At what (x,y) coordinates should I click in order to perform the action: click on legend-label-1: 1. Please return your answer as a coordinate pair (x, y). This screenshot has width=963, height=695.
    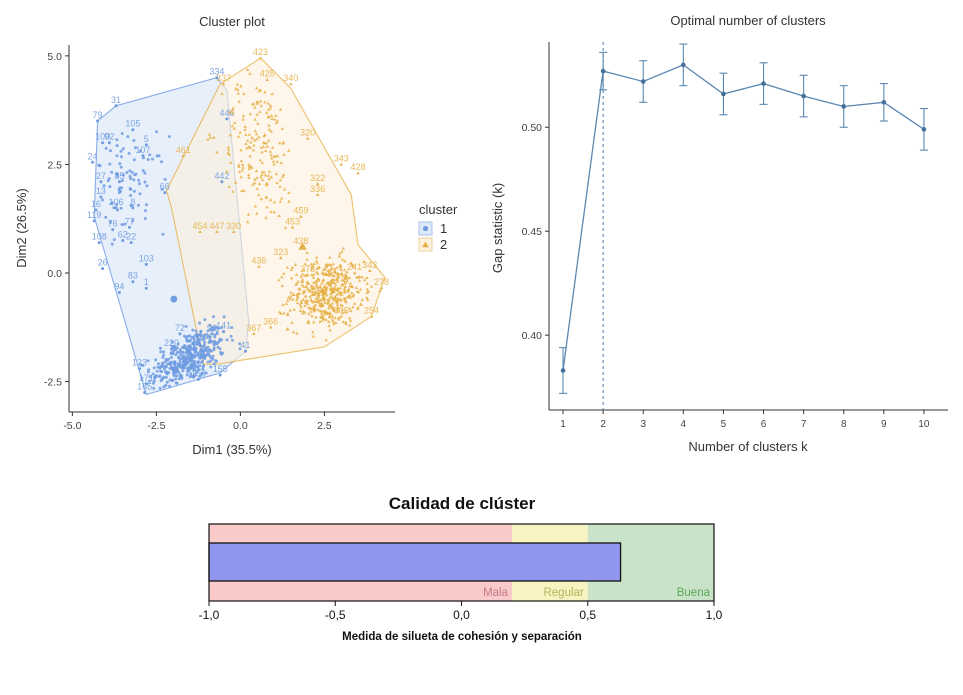
    Looking at the image, I should click on (443, 228).